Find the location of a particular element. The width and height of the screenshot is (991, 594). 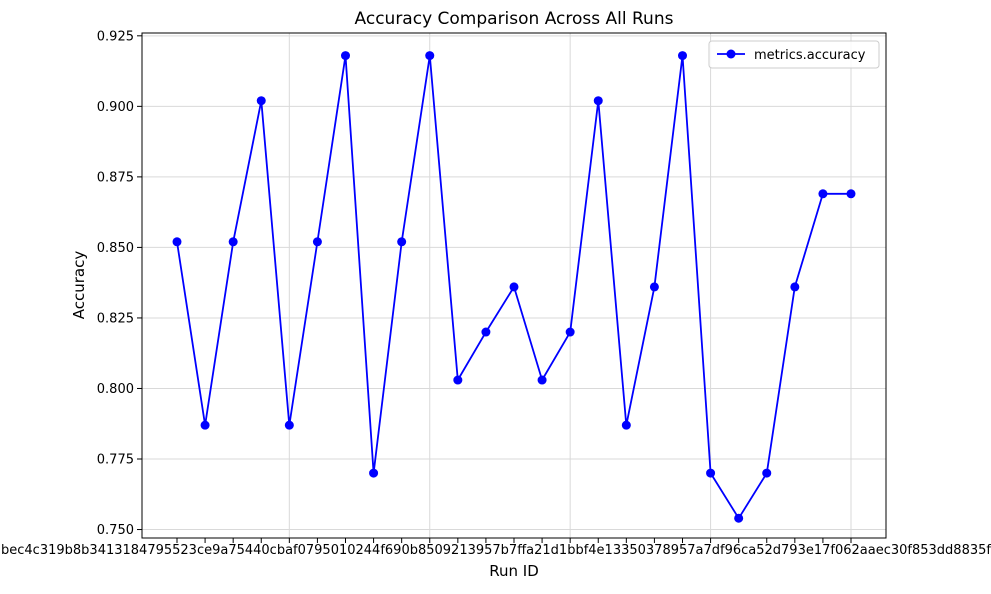

y-tick-label: 0.925 is located at coordinates (115, 36).